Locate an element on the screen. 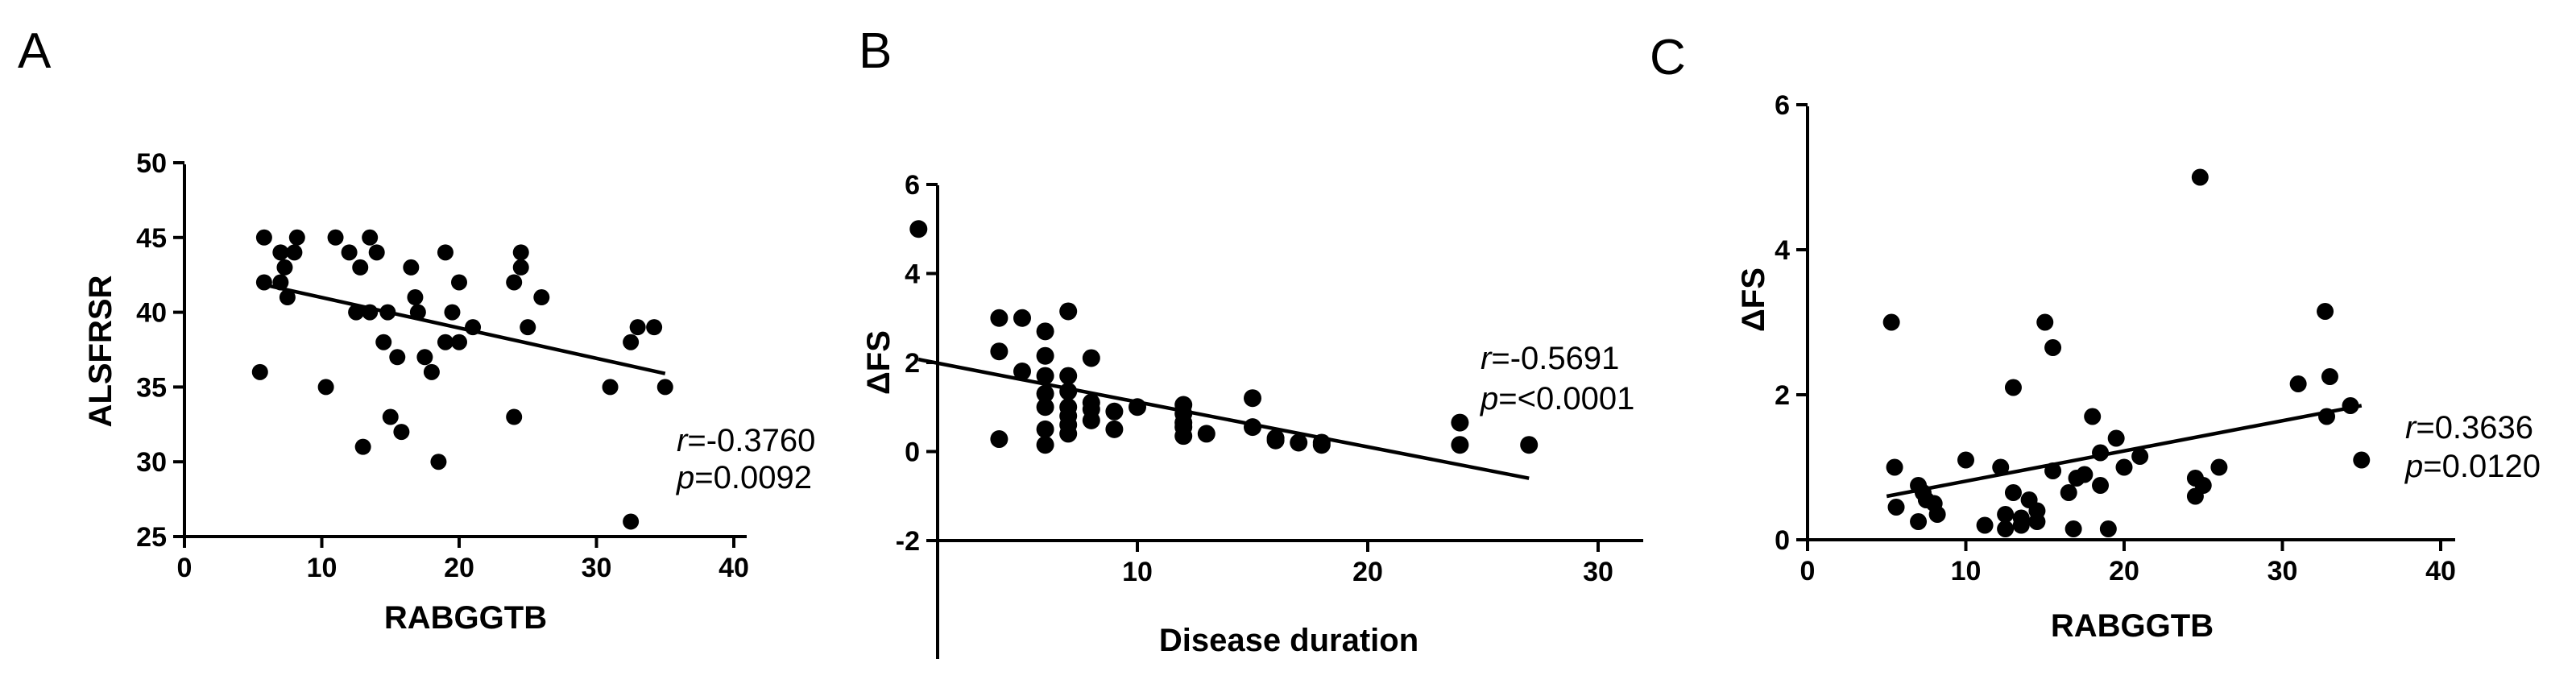  panel-b-x-tick-label: 20 is located at coordinates (1367, 572).